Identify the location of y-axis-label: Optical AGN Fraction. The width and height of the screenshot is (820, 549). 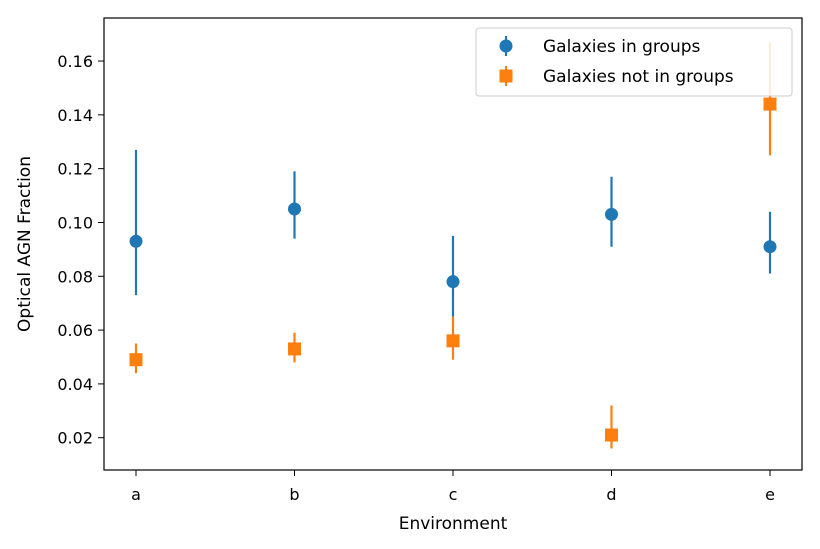
(25, 244).